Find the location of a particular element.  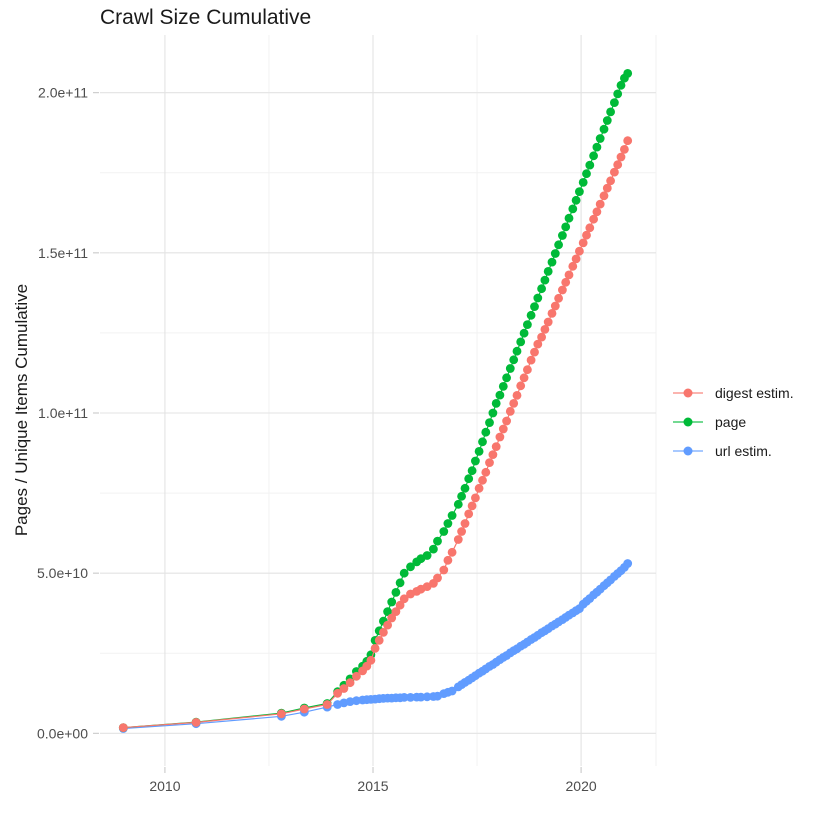

x-tick-label: 2010 is located at coordinates (164, 786).